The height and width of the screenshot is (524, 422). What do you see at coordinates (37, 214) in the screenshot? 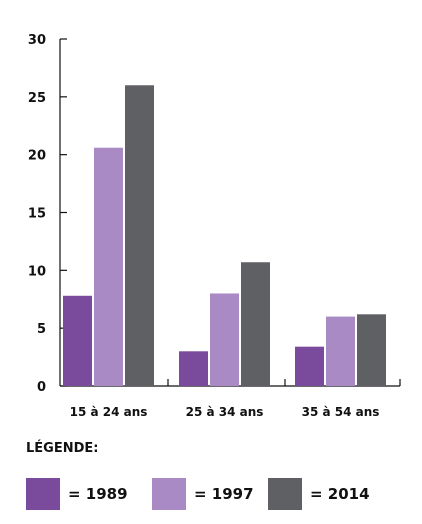
I see `y-tick-label-15: 15` at bounding box center [37, 214].